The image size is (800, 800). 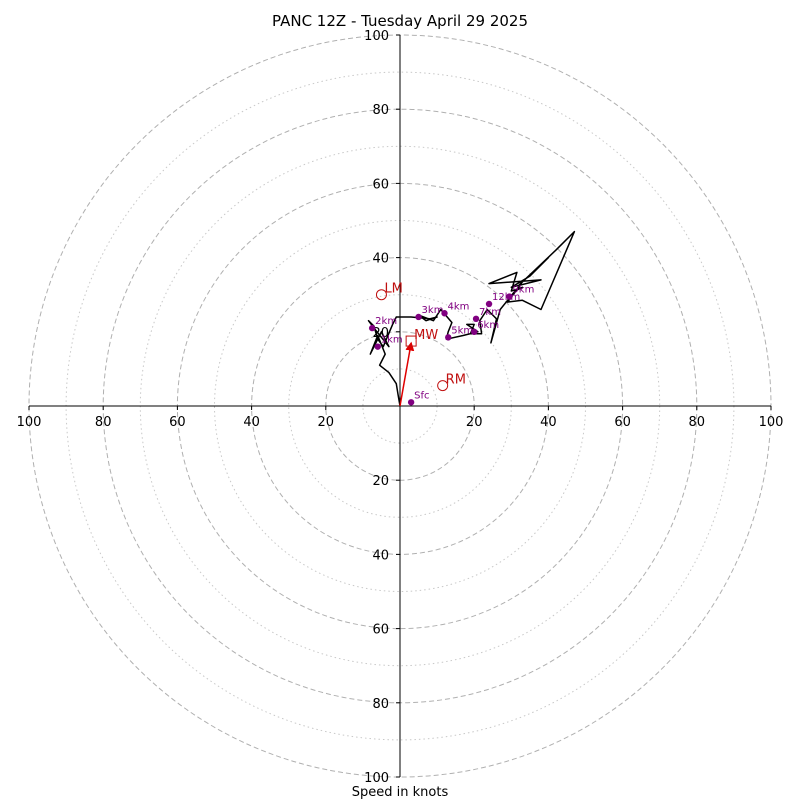 I want to click on x-axis-label: Speed in knots, so click(x=400, y=792).